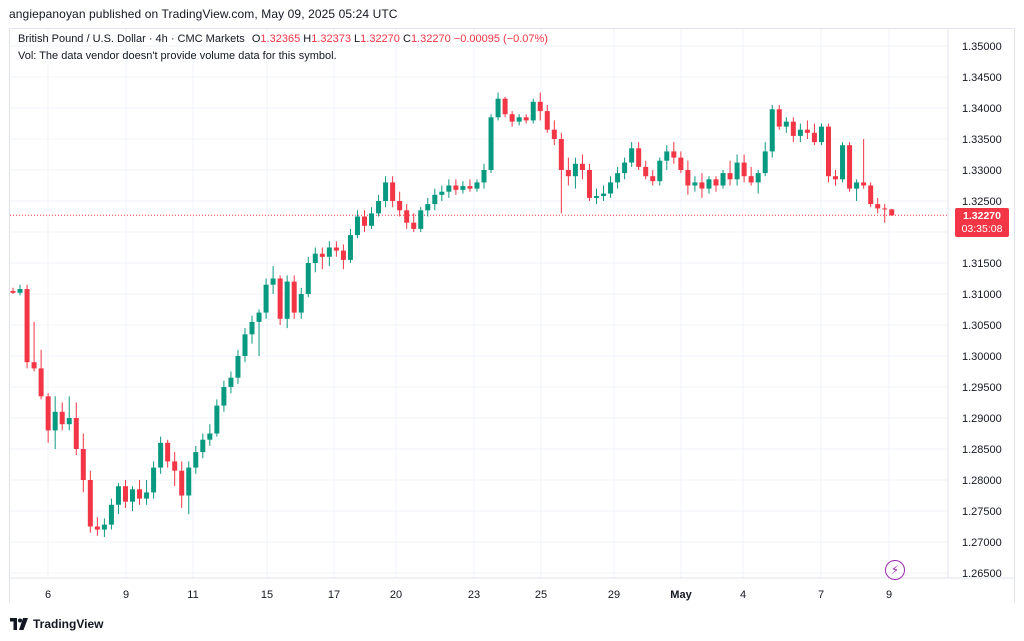 Image resolution: width=1024 pixels, height=641 pixels. What do you see at coordinates (512, 589) in the screenshot?
I see `time-axis: 6 9 11 15 17 20 23 25 29 May 4 7 9` at bounding box center [512, 589].